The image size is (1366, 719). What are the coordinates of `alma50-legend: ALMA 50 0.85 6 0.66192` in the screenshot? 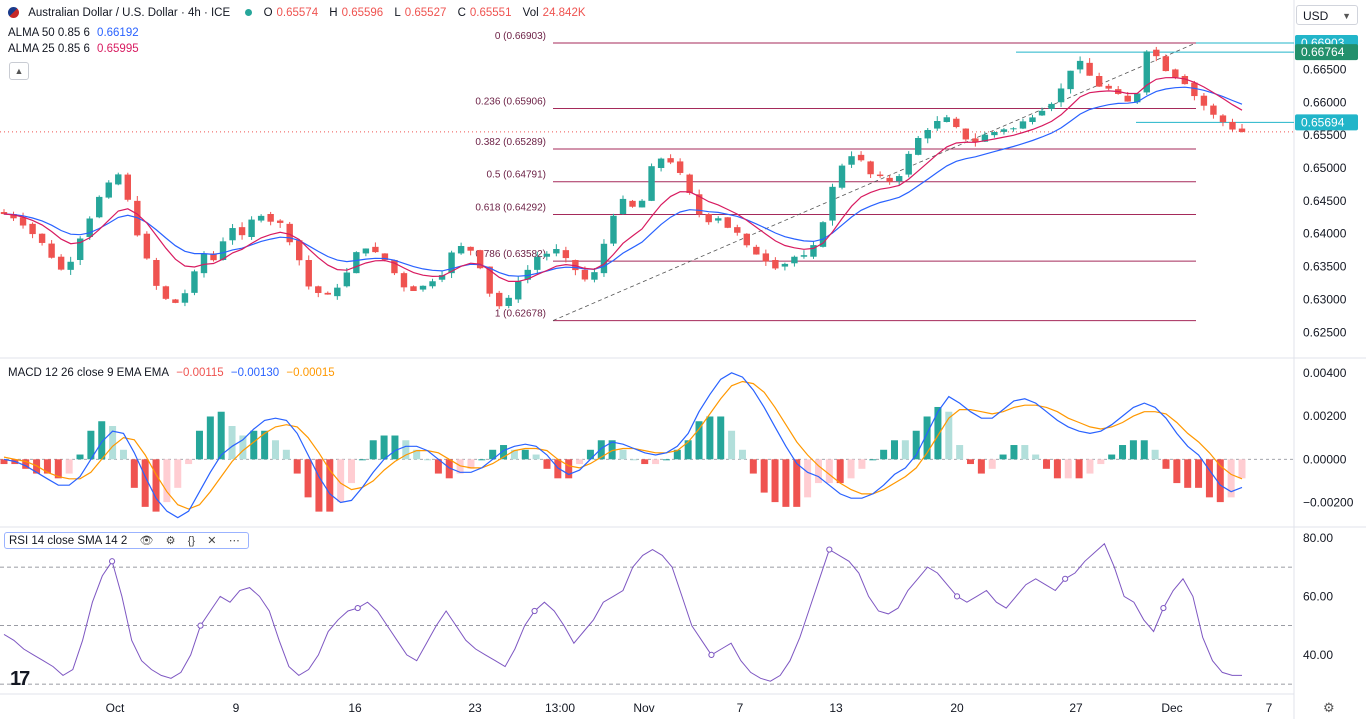 It's located at (75, 33).